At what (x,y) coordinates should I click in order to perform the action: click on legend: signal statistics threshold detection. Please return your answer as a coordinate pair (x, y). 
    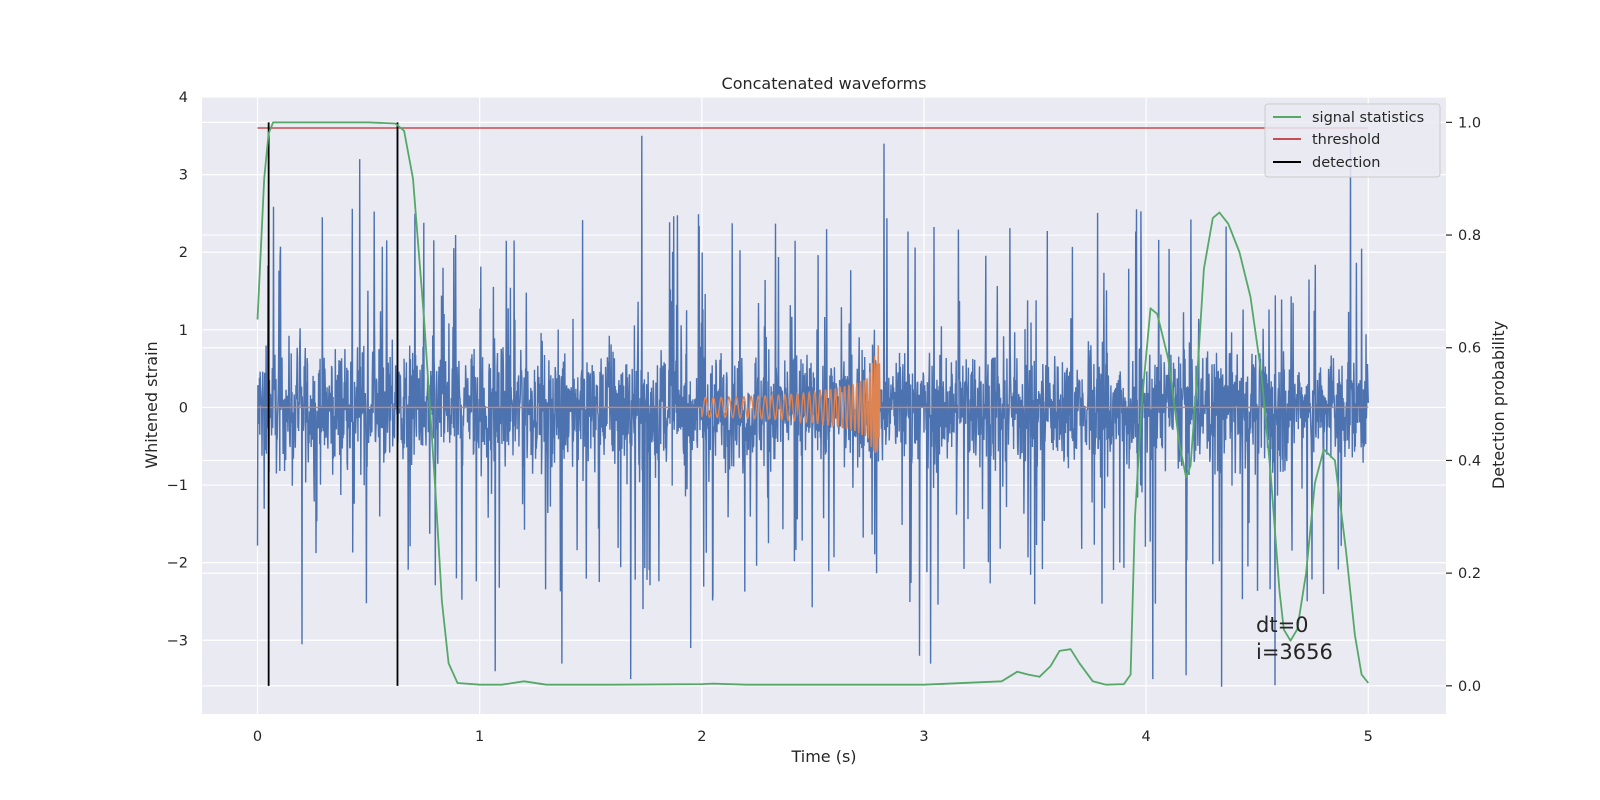
    Looking at the image, I should click on (1352, 140).